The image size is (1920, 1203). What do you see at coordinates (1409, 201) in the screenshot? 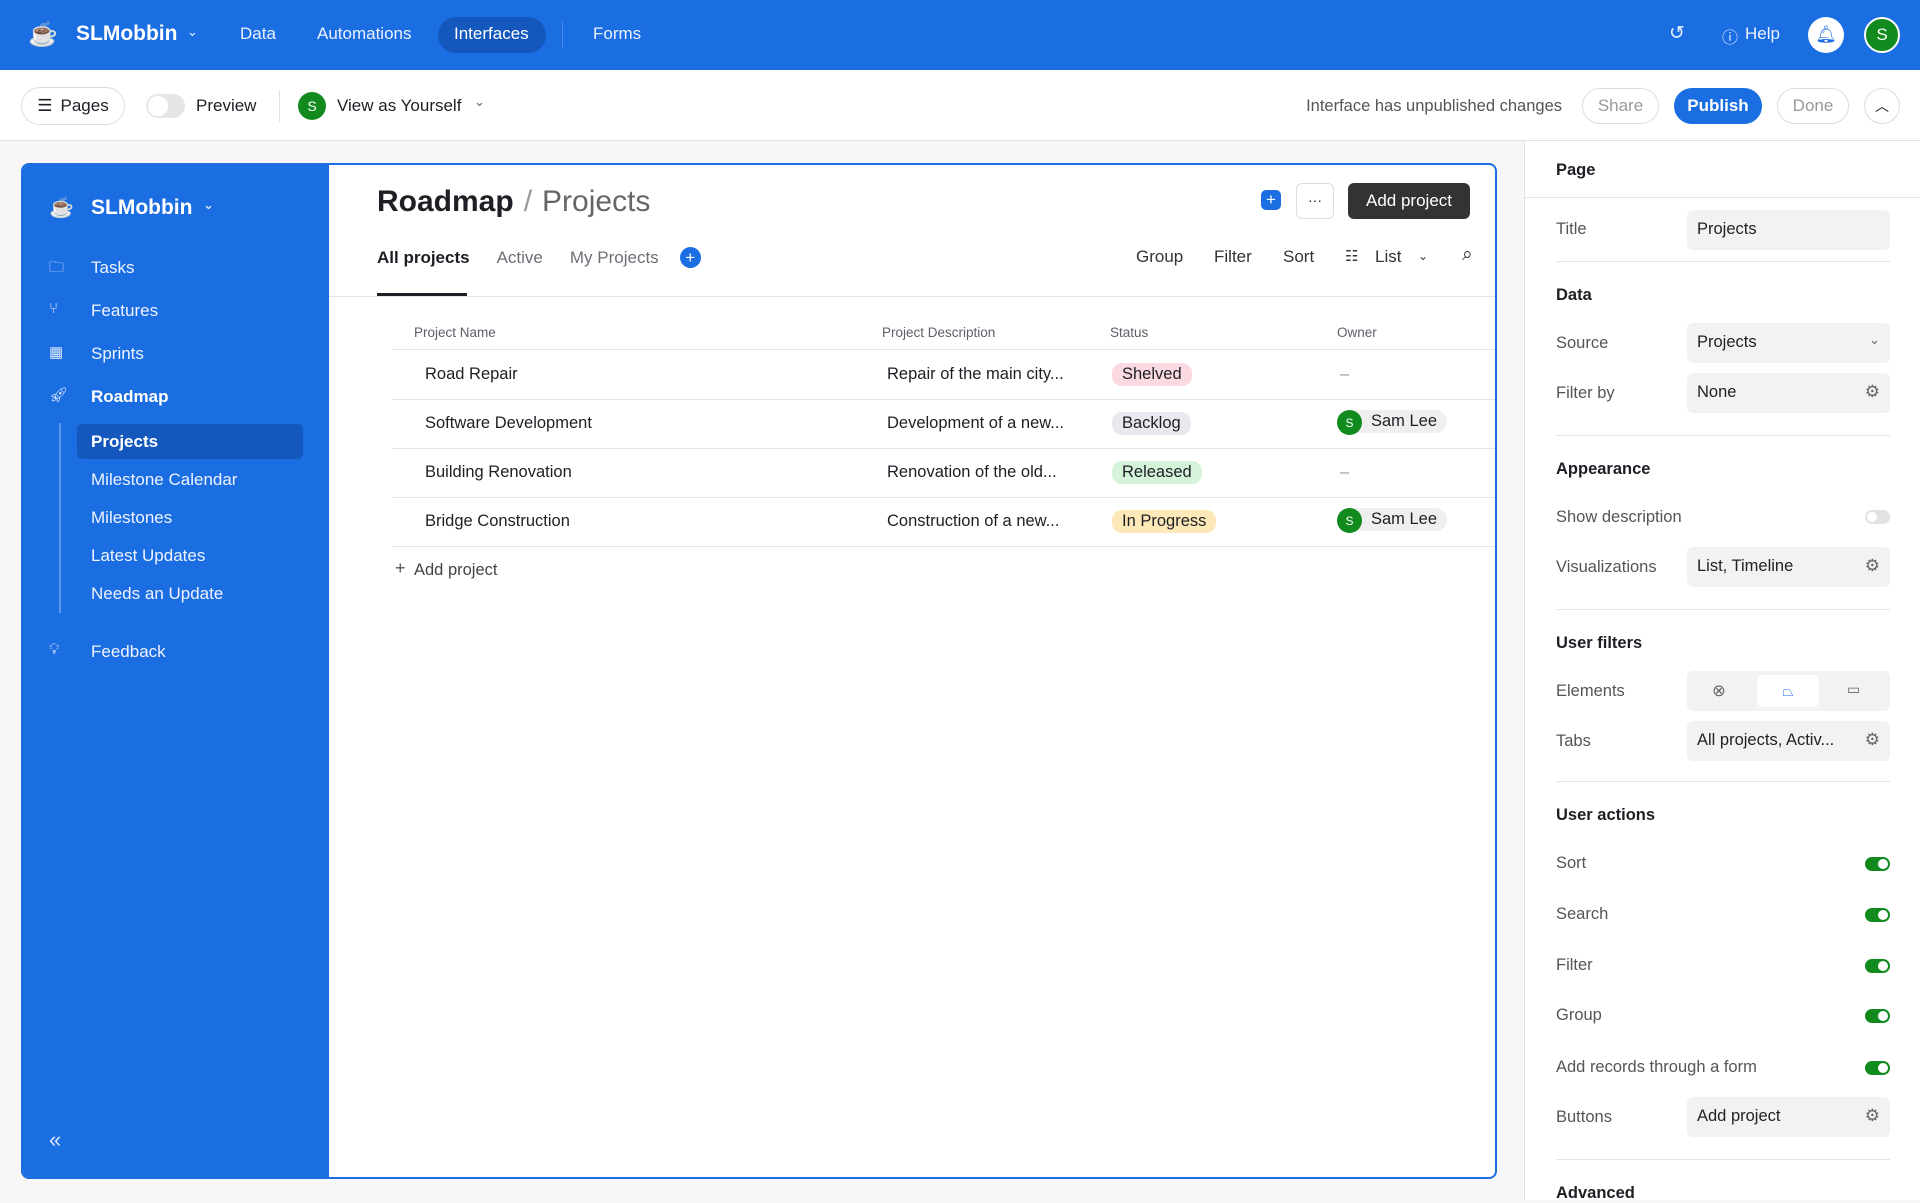
I see `add-project-button: Add project` at bounding box center [1409, 201].